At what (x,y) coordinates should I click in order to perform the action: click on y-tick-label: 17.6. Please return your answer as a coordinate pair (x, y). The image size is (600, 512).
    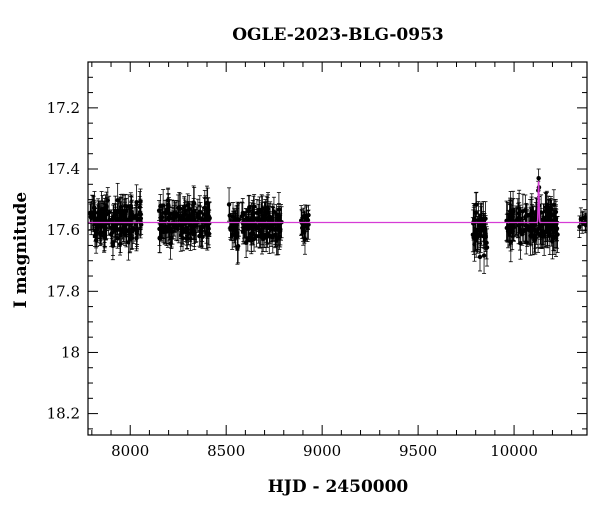
    Looking at the image, I should click on (63, 230).